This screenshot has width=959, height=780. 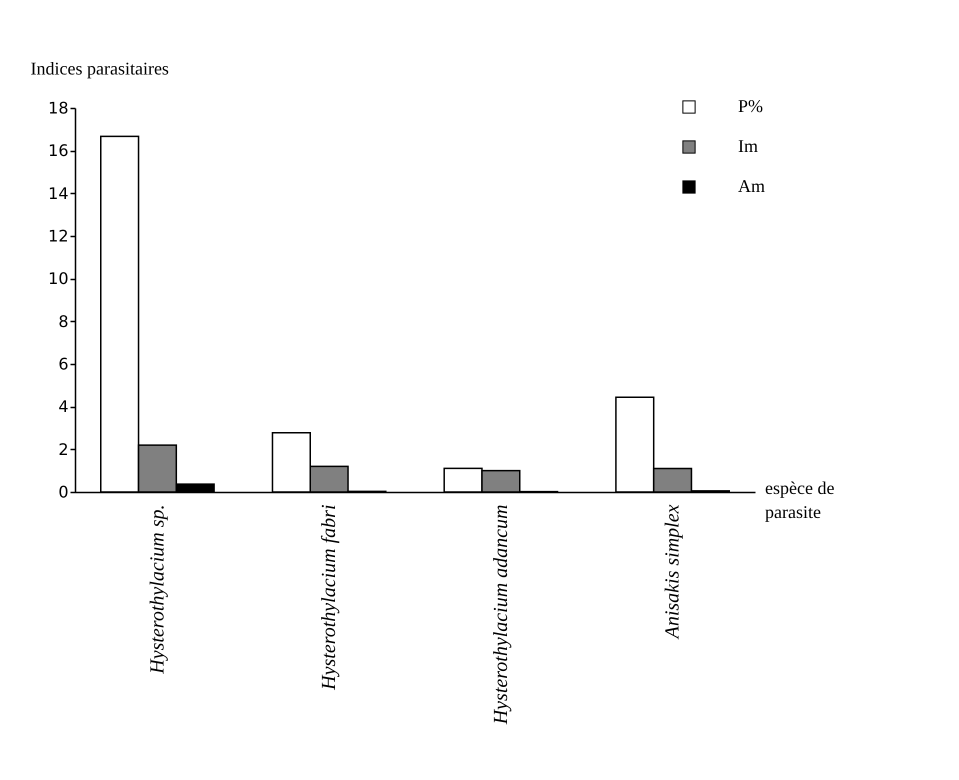 I want to click on x-tick-label: Hysterothylacium adancum, so click(x=501, y=615).